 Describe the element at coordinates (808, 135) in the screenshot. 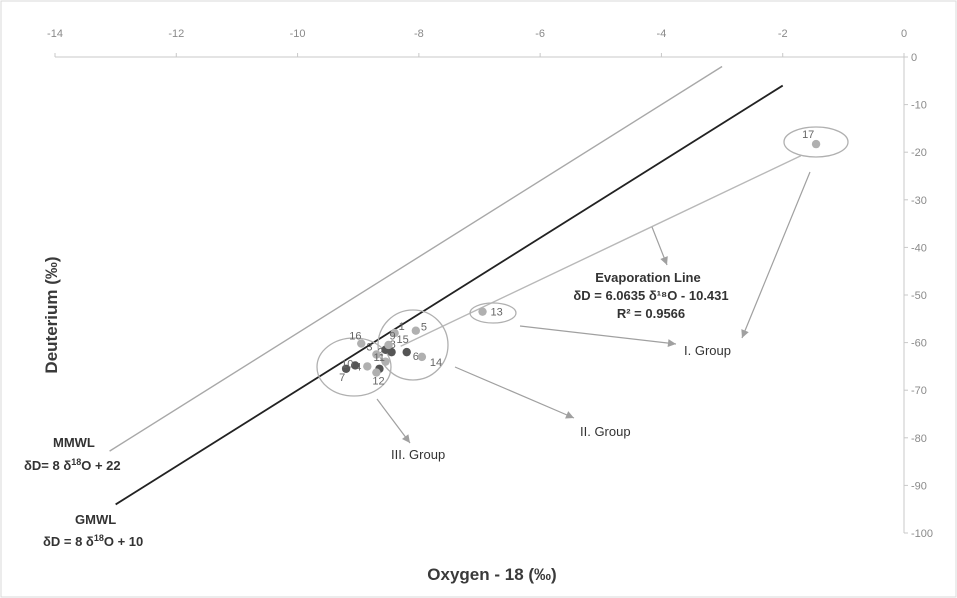

I see `point-label: 17` at that location.